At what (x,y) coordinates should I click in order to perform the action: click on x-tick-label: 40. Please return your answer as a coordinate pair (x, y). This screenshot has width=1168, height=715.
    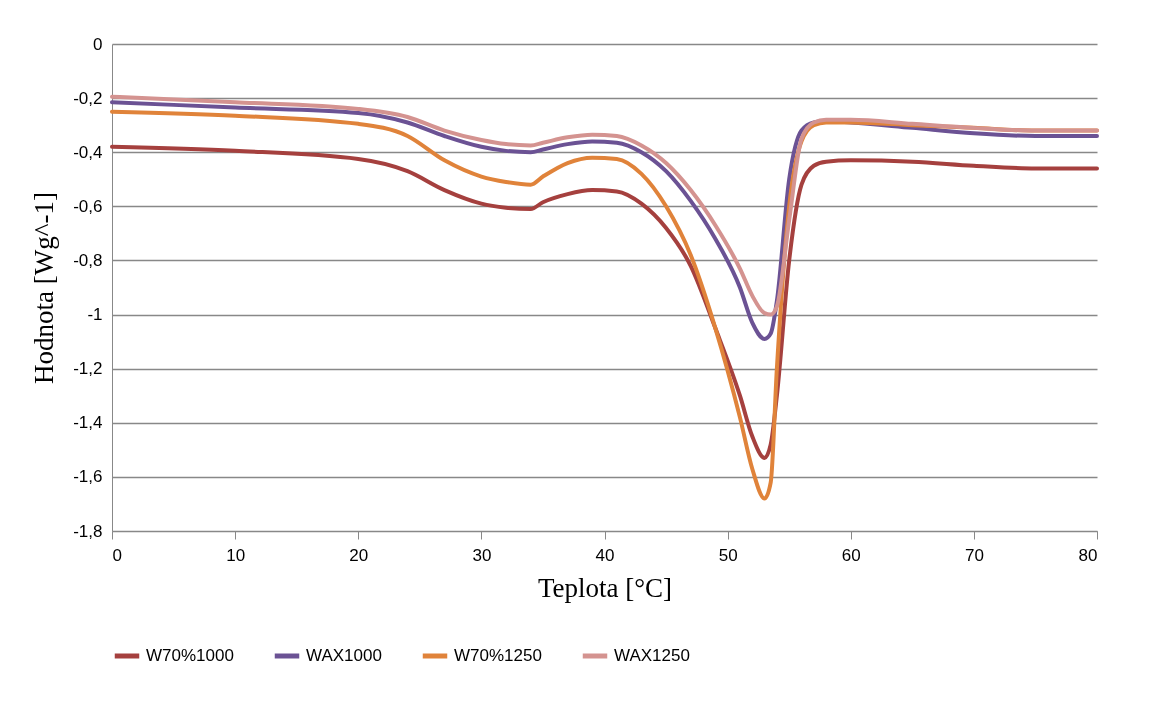
    Looking at the image, I should click on (605, 555).